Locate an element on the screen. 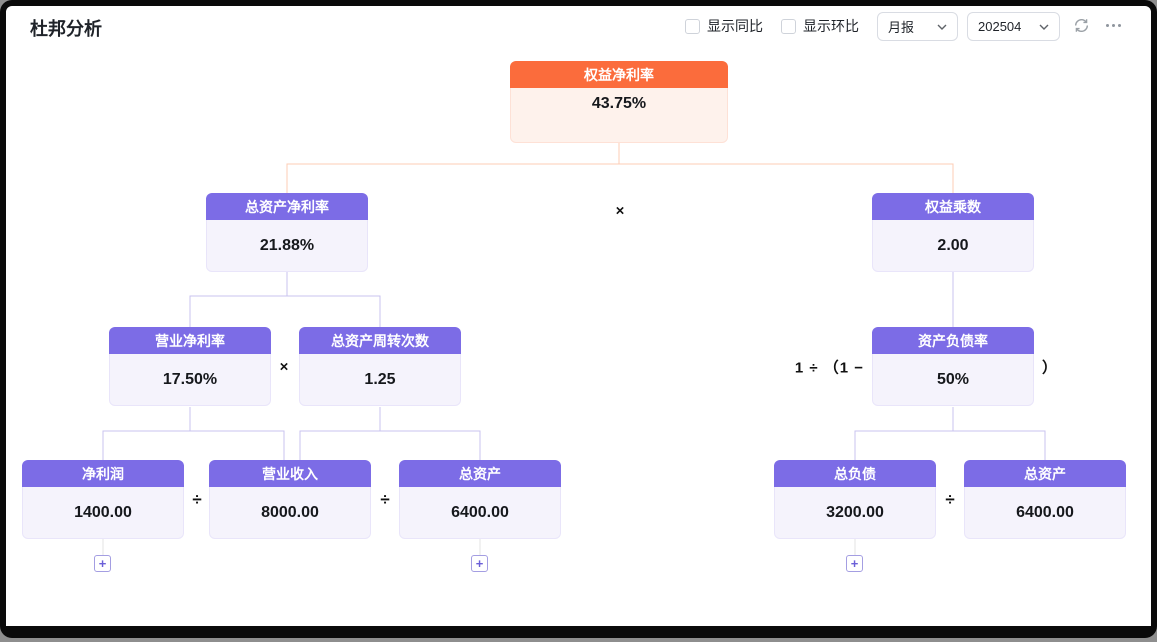  node-total-assets-left-label: 总资产 is located at coordinates (480, 473).